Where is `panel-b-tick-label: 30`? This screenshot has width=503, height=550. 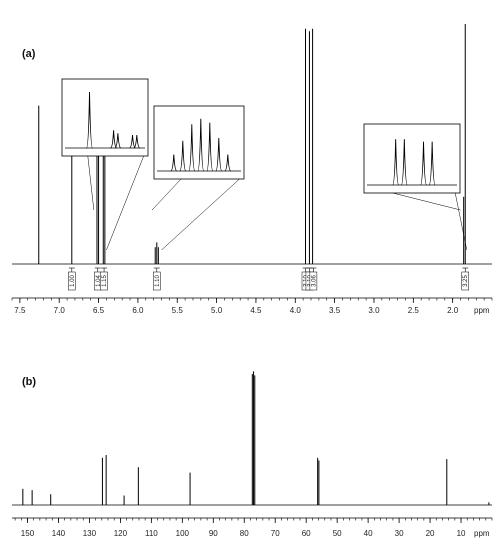
panel-b-tick-label: 30 is located at coordinates (399, 533).